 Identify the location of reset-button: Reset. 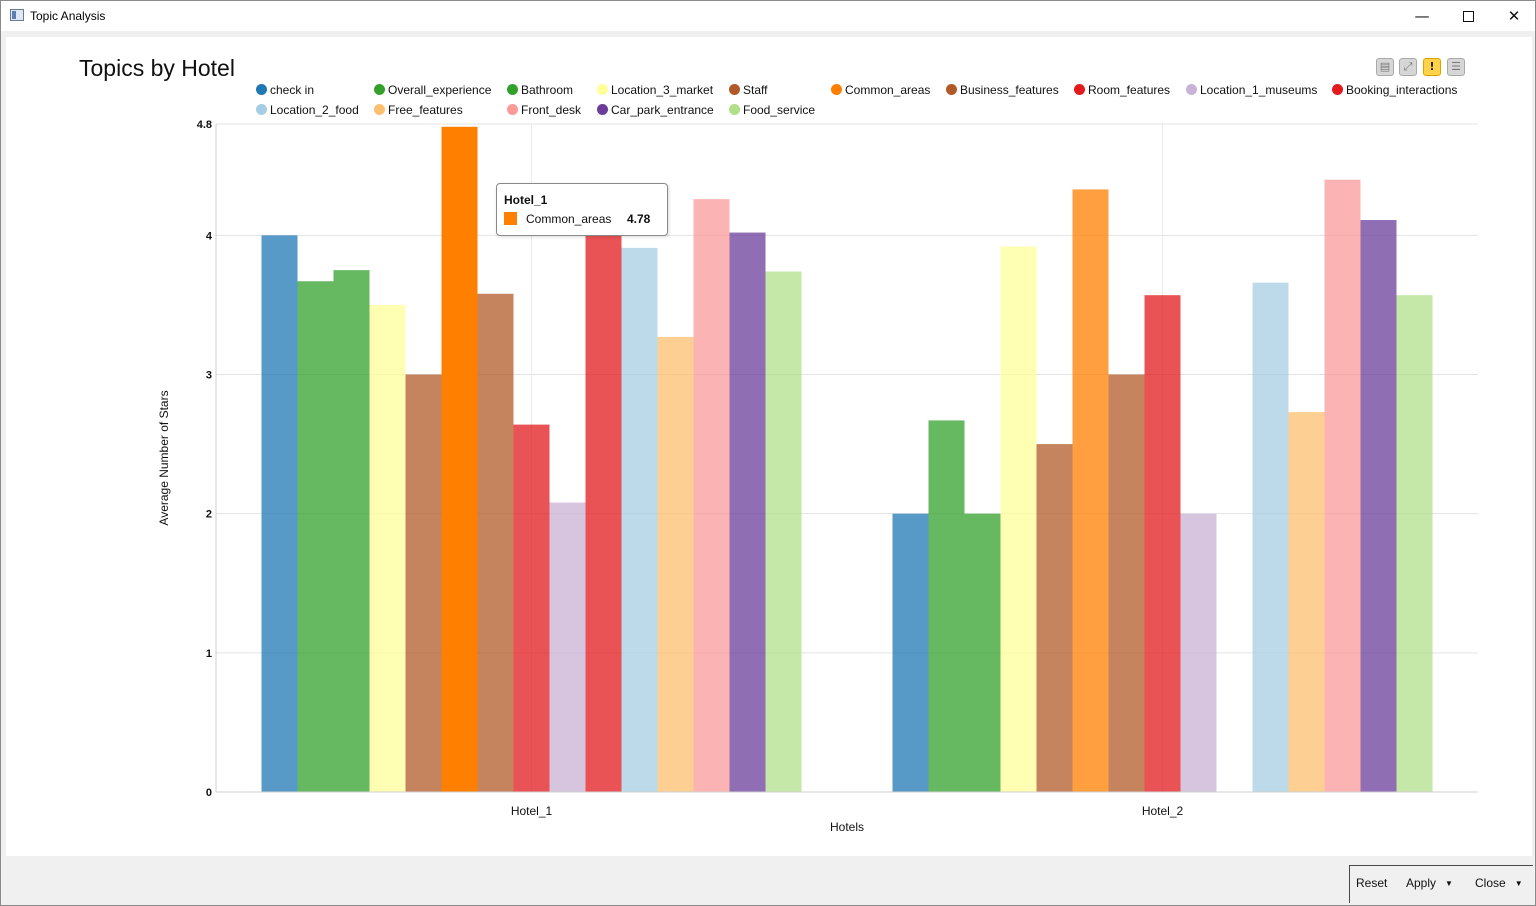
(1371, 883).